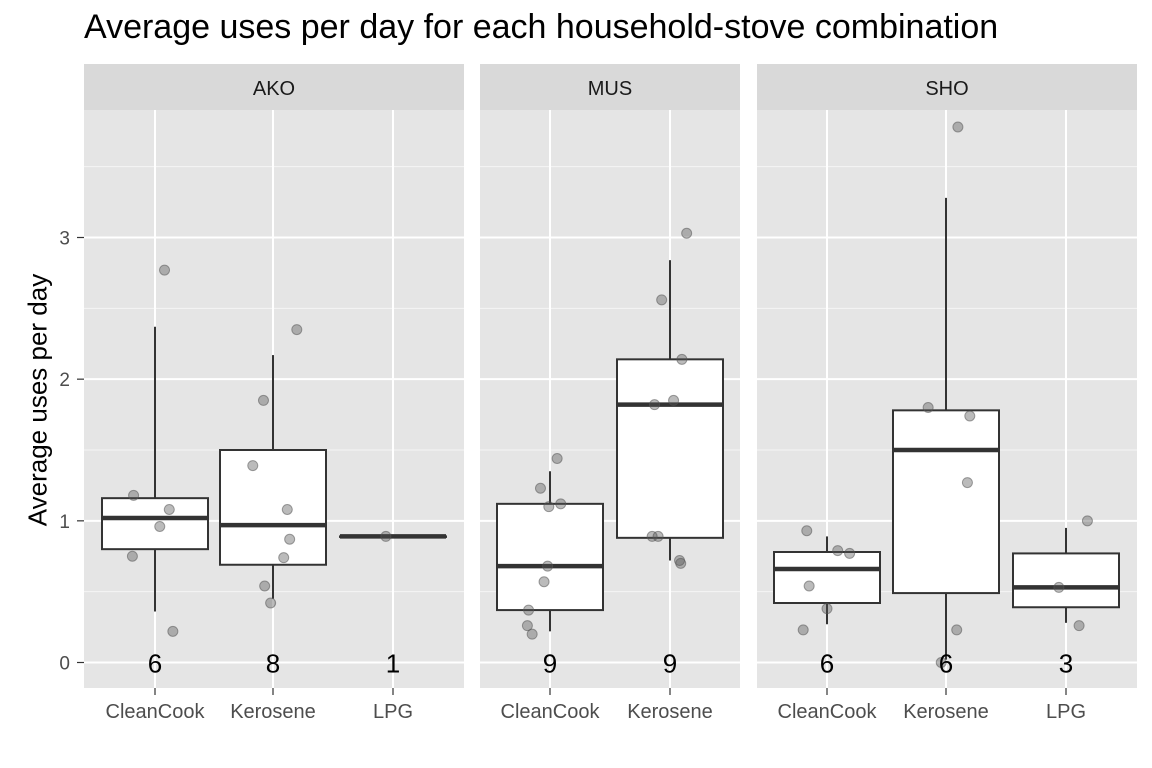 The image size is (1152, 768). Describe the element at coordinates (155, 471) in the screenshot. I see `box-ako-cleancook: 6` at that location.